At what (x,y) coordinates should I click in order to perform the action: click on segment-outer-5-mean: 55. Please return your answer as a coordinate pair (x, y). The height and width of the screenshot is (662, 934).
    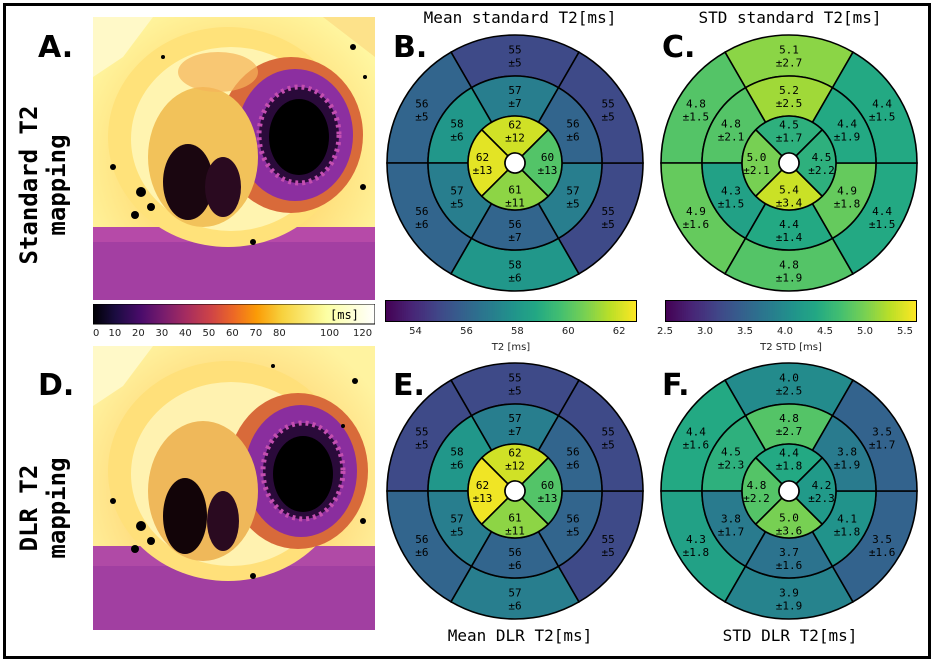
    Looking at the image, I should click on (607, 103).